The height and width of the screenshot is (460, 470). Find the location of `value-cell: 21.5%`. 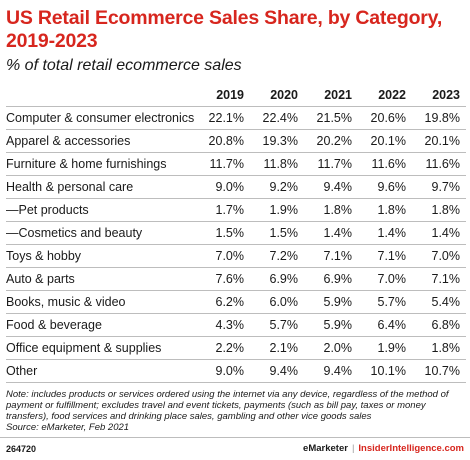

value-cell: 21.5% is located at coordinates (331, 118).